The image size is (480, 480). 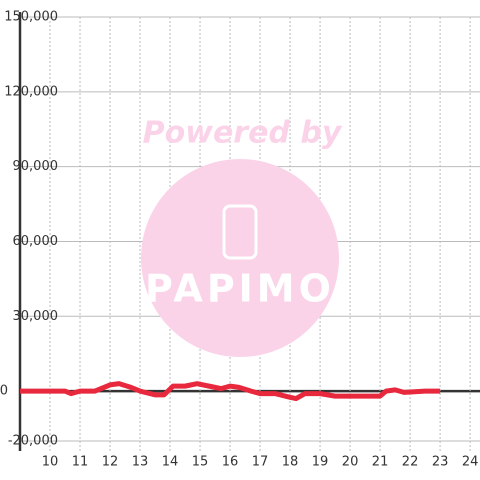 I want to click on y-tick-label: 60,000, so click(x=36, y=241).